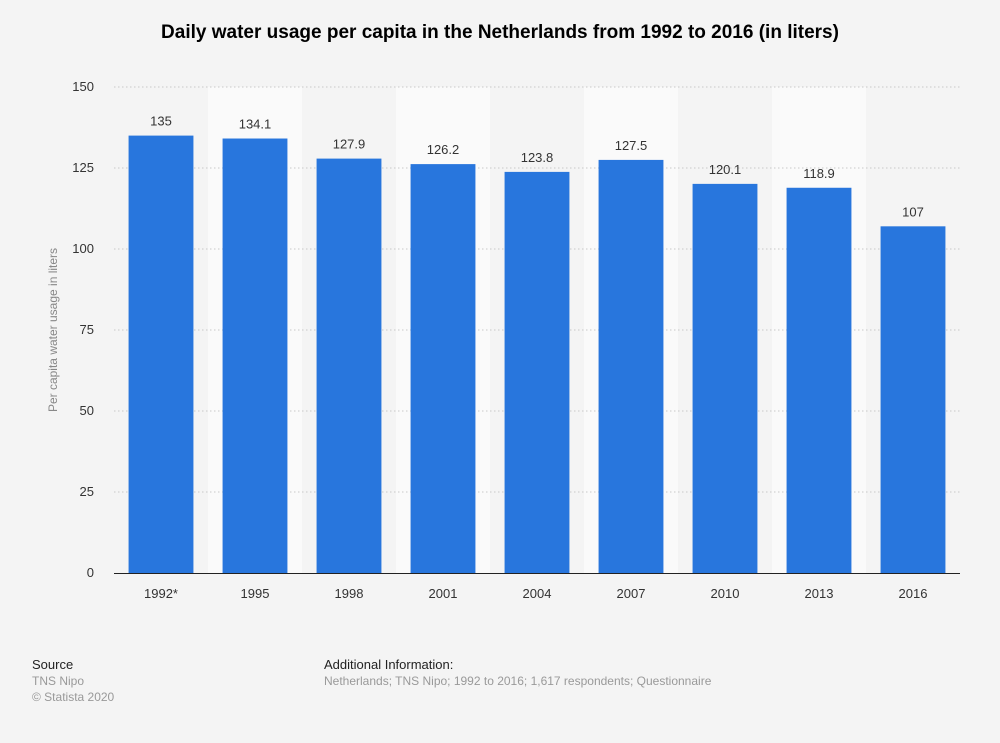 Image resolution: width=1000 pixels, height=743 pixels. I want to click on y-tick-label: 75, so click(87, 329).